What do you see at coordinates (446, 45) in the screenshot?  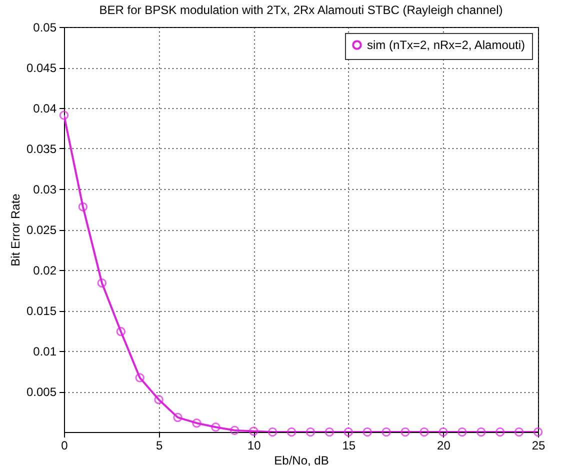 I see `legend-label: sim (nTx=2, nRx=2, Alamouti)` at bounding box center [446, 45].